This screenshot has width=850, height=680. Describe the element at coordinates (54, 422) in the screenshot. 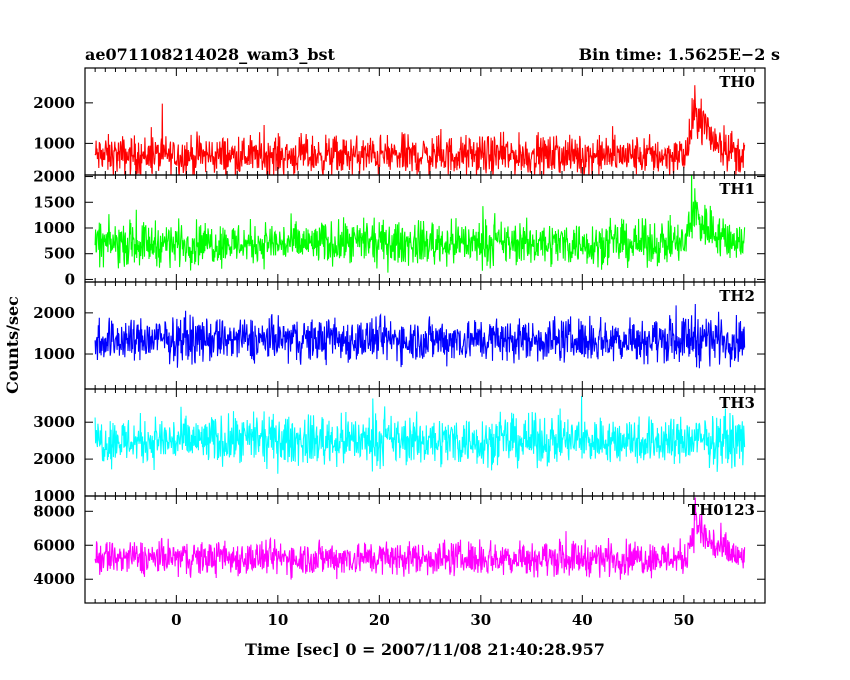

I see `y-tick-label: 3000` at that location.